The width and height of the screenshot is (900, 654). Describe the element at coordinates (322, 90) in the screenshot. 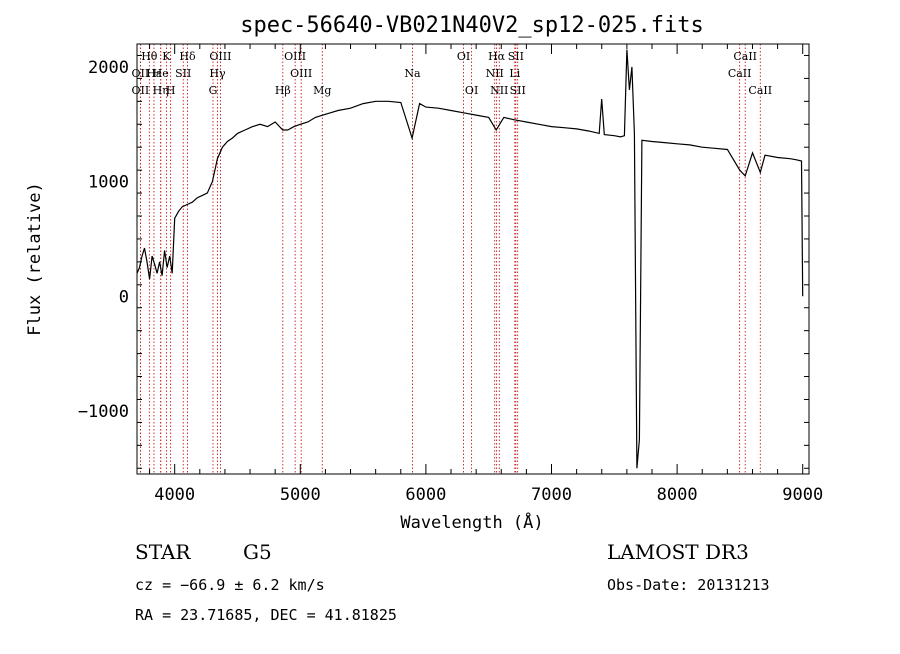

I see `line-label: Mg` at that location.